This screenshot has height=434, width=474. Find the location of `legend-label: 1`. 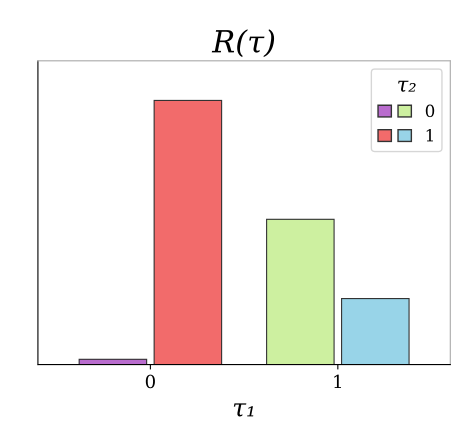

legend-label: 1 is located at coordinates (429, 135).